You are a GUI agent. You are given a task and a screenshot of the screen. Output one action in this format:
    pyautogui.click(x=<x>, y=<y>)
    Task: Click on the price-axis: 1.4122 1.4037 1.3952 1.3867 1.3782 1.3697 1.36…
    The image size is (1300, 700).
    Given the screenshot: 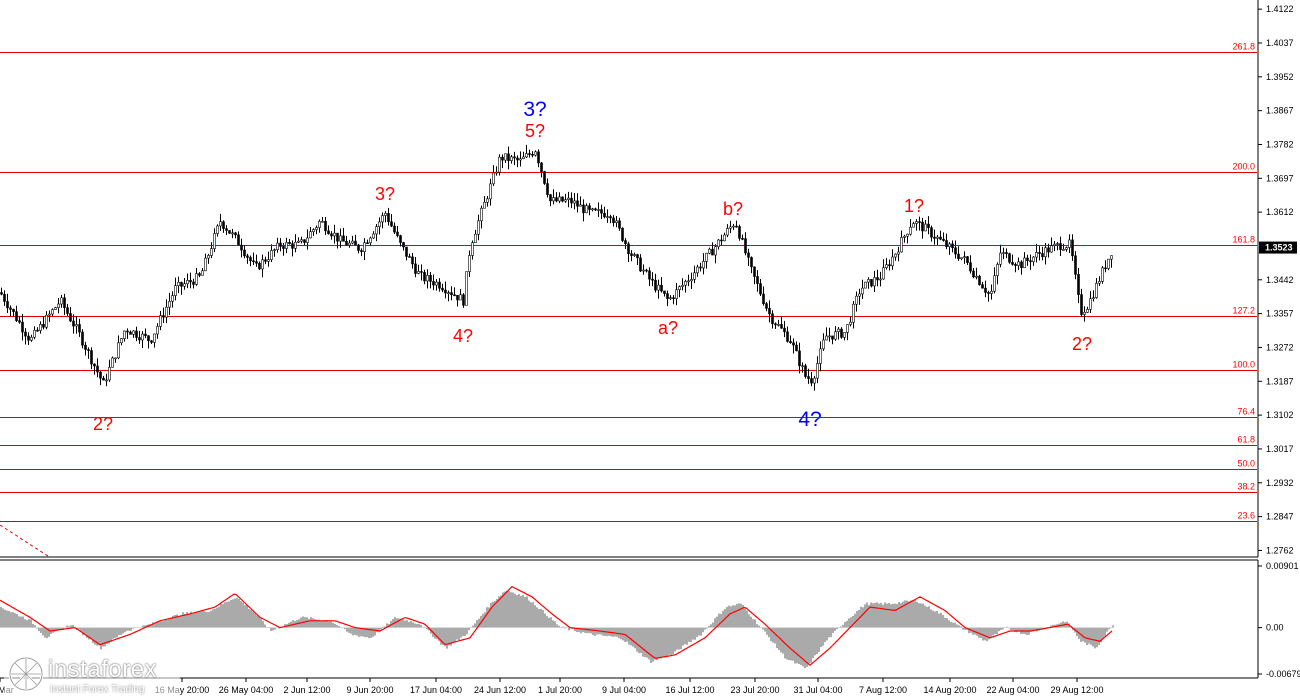 What is the action you would take?
    pyautogui.click(x=1276, y=279)
    